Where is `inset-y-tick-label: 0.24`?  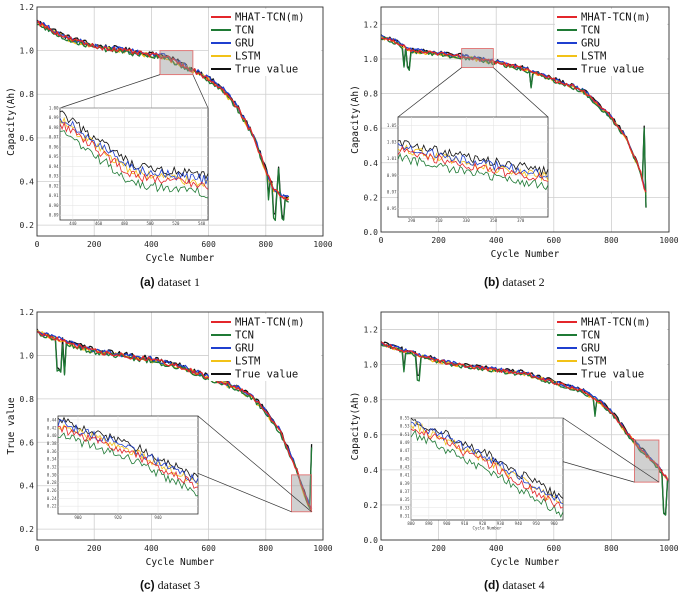
inset-y-tick-label: 0.24 is located at coordinates (52, 498).